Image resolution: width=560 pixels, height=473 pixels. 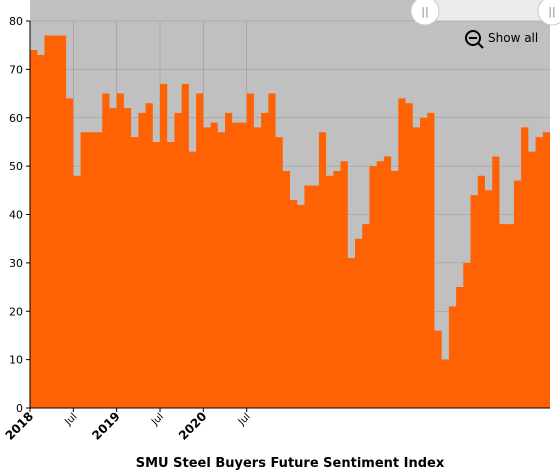 I want to click on show-all-button: Show all, so click(x=501, y=39).